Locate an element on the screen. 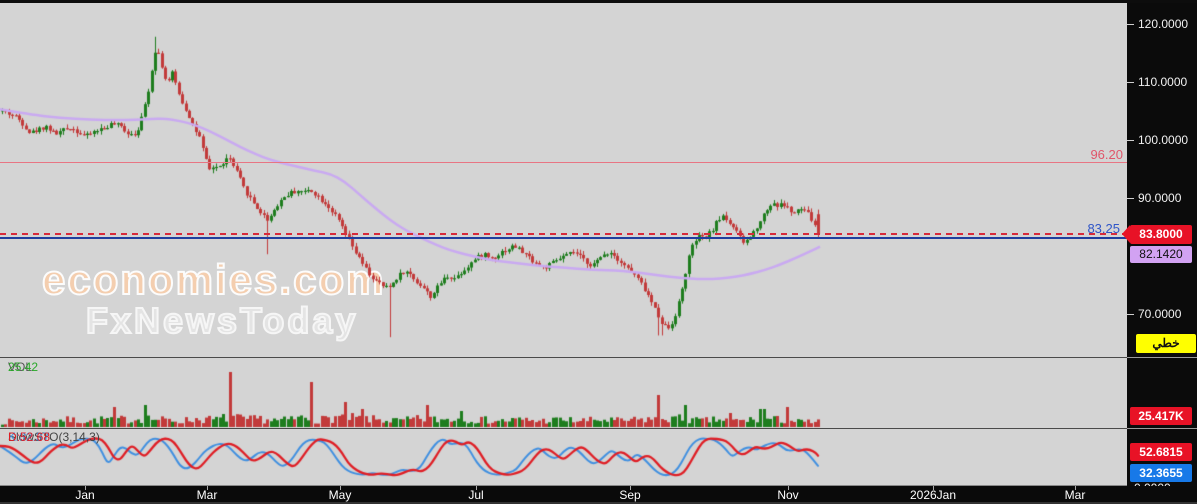 The image size is (1197, 504). stochastic-k-value: K:32.37 is located at coordinates (29, 437).